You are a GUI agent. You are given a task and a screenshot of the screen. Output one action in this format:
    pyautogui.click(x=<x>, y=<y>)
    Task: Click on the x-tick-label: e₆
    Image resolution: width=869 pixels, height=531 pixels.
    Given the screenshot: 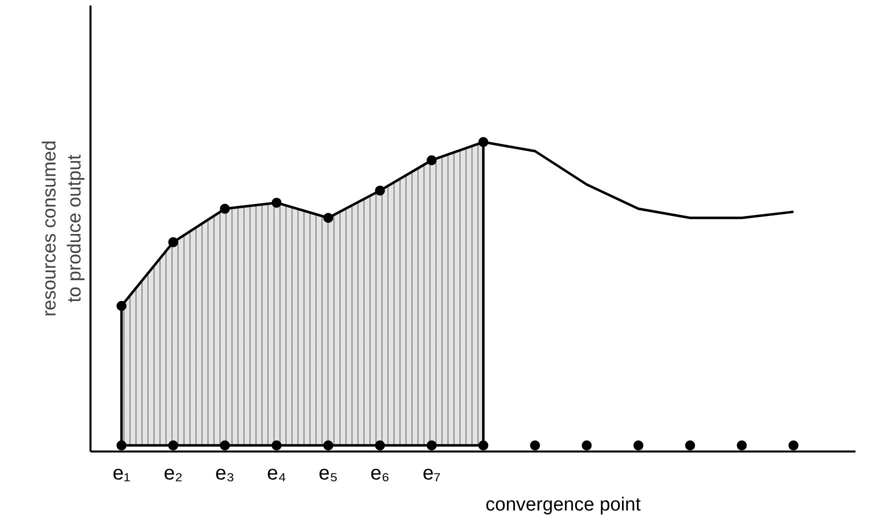 What is the action you would take?
    pyautogui.click(x=380, y=473)
    